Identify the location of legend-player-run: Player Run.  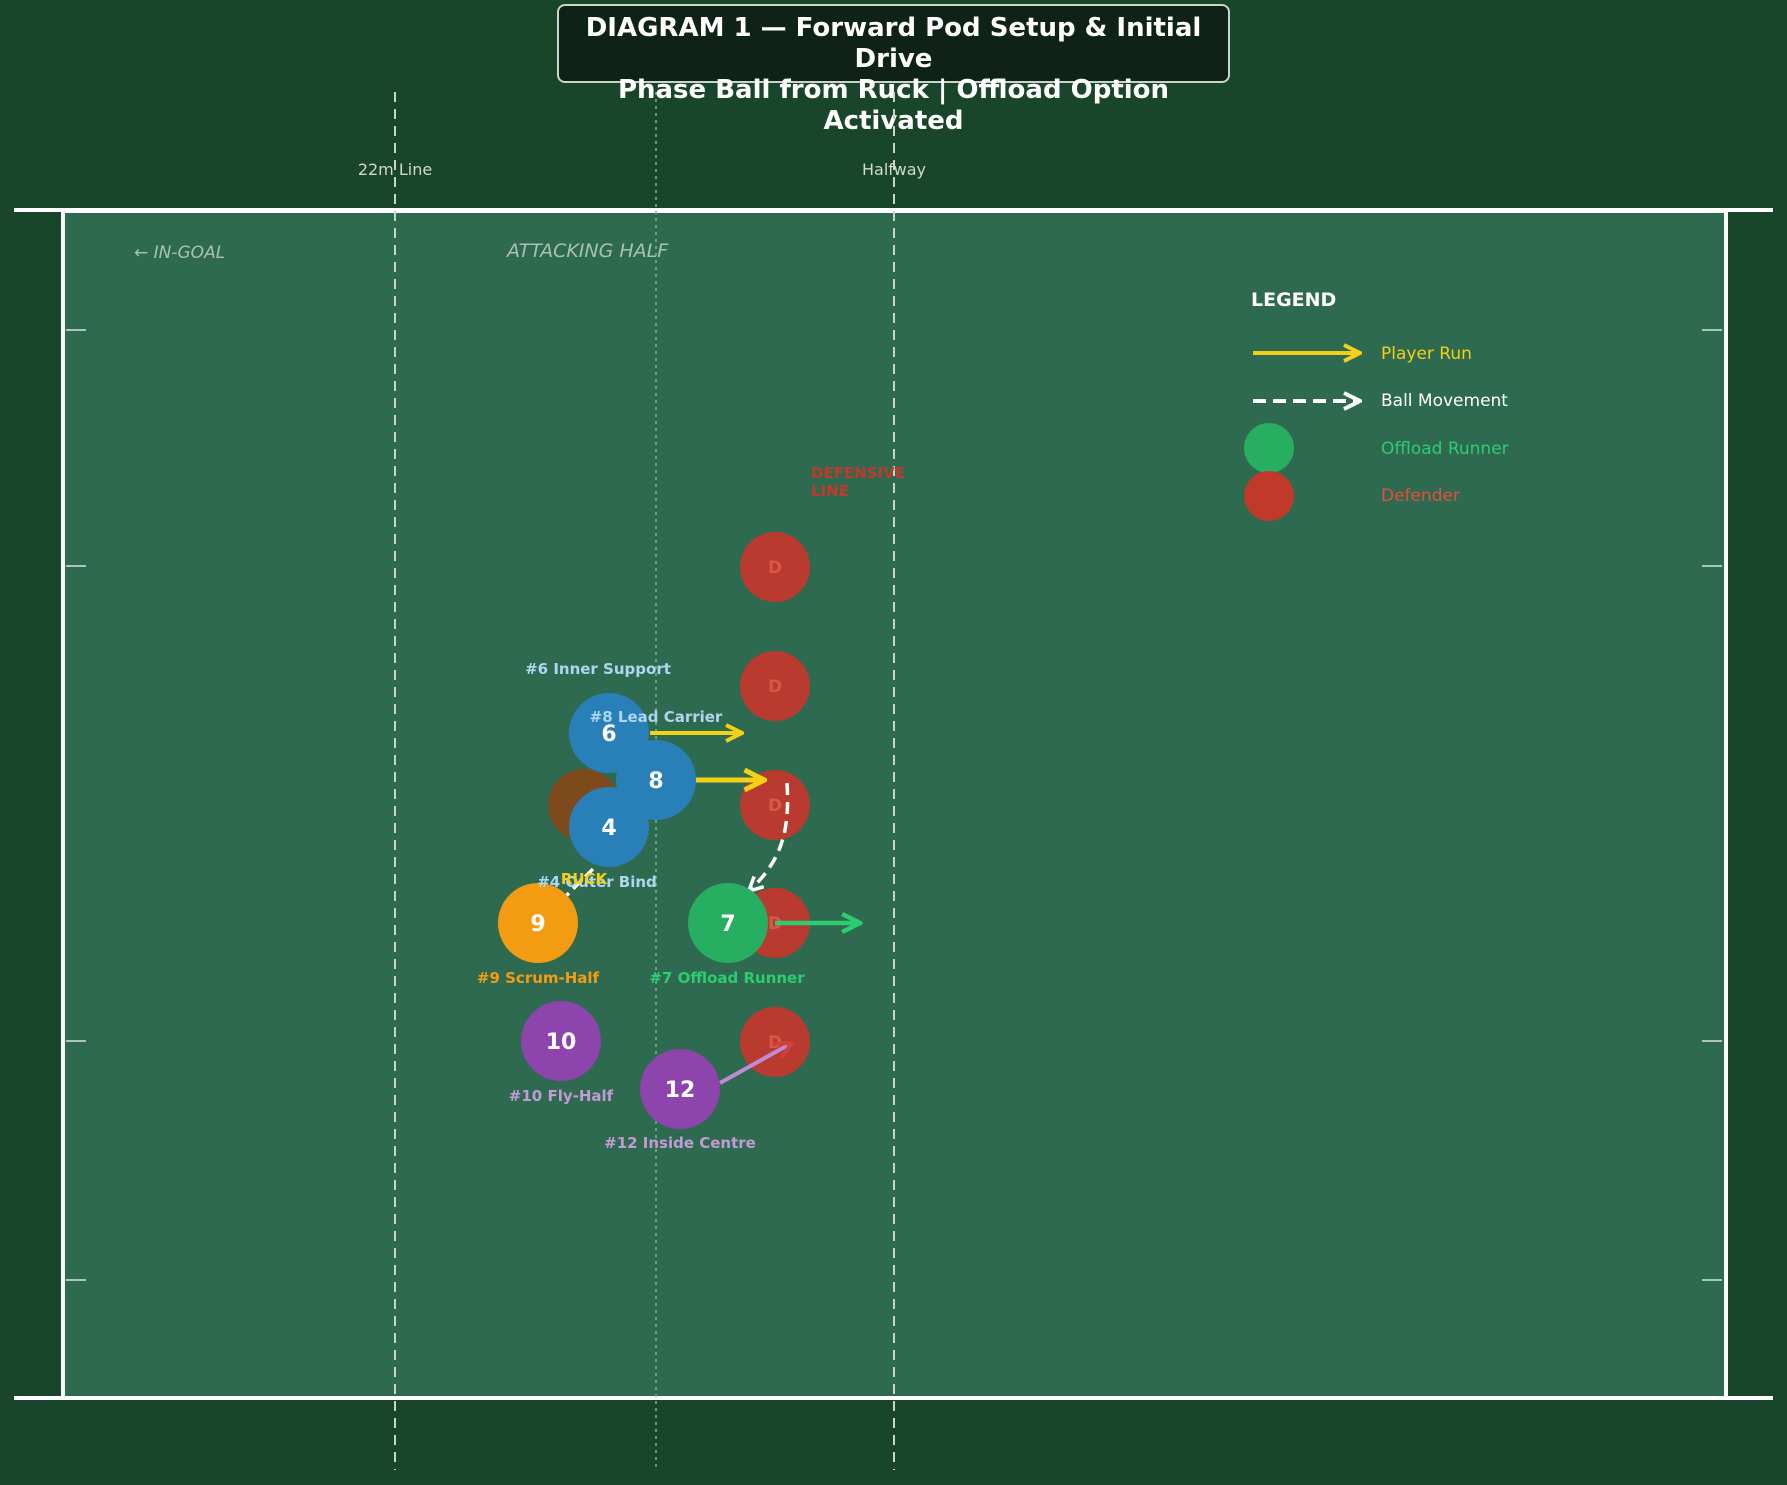
(1426, 354).